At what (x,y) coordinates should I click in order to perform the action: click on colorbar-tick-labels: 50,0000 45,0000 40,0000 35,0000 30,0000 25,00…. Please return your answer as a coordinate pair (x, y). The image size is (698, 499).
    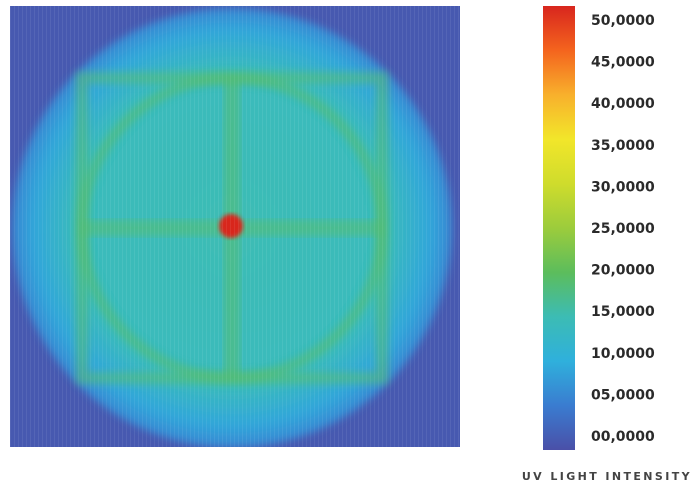
    Looking at the image, I should click on (623, 229).